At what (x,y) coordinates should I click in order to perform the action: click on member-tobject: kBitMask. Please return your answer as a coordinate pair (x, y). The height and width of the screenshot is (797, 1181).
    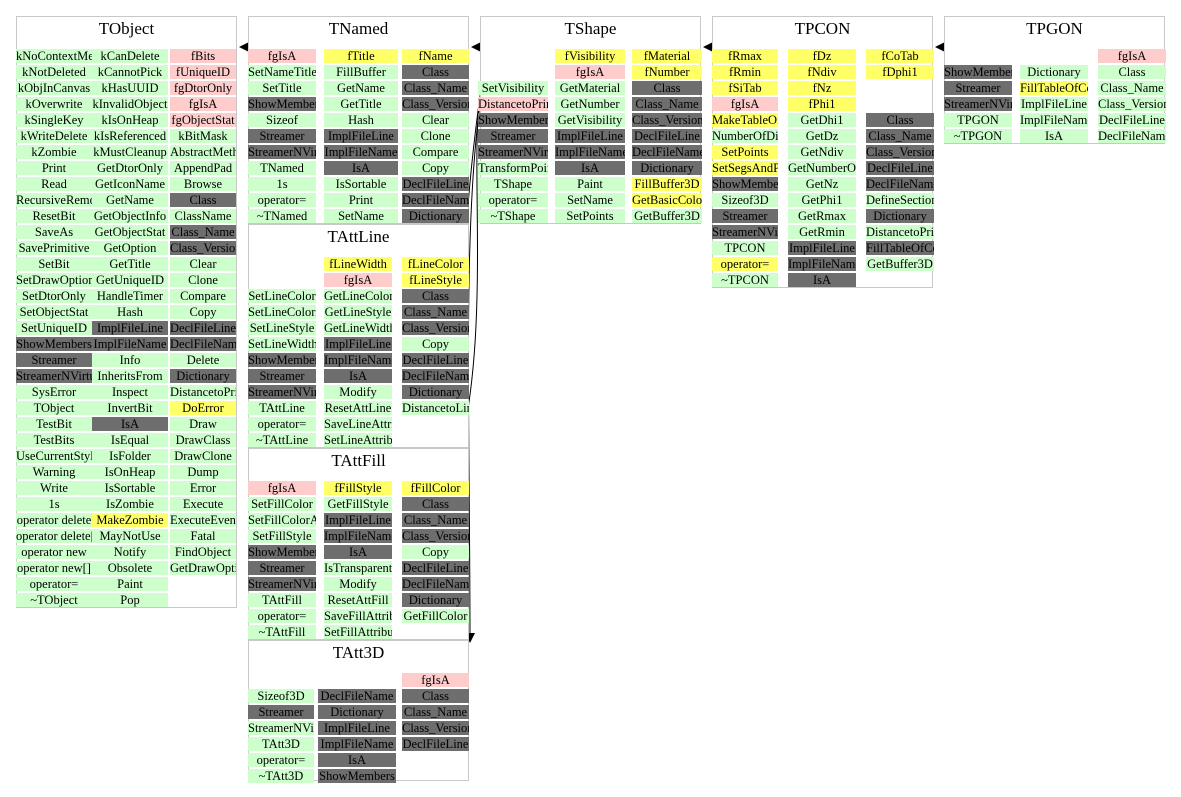
    Looking at the image, I should click on (203, 136).